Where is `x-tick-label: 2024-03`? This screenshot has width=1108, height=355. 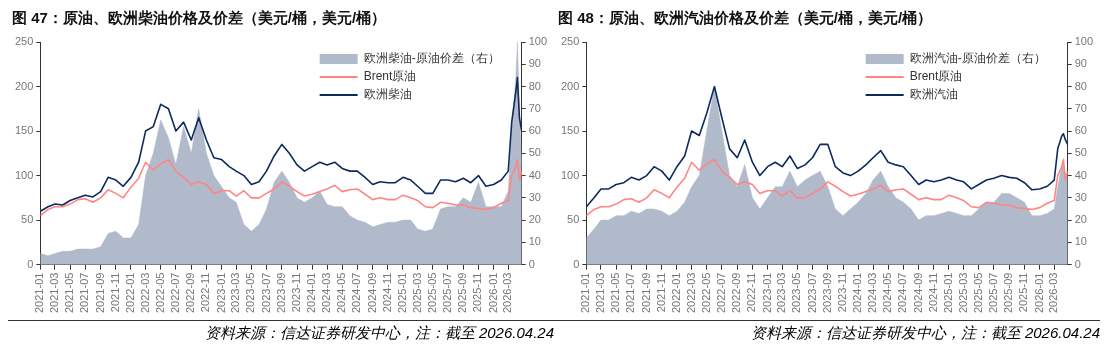 x-tick-label: 2024-03 is located at coordinates (326, 293).